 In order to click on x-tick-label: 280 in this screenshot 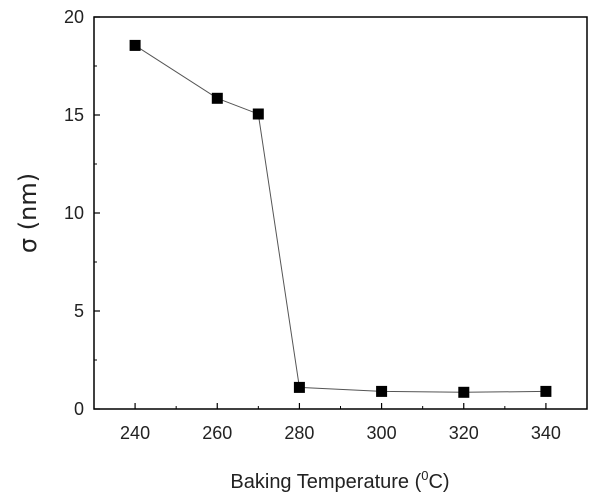, I will do `click(299, 433)`.